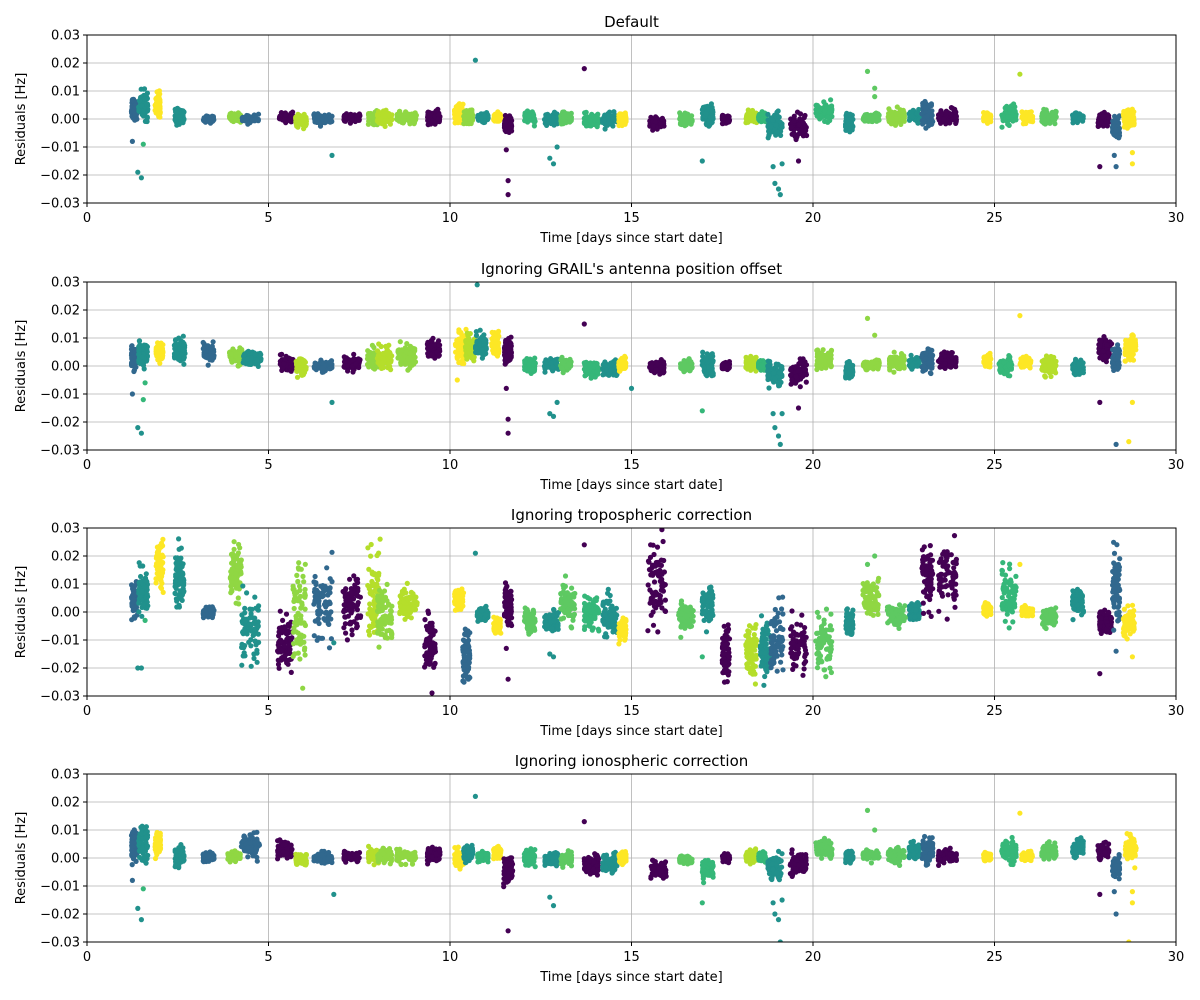 This screenshot has width=1200, height=1000. What do you see at coordinates (87, 218) in the screenshot?
I see `x-tick-label: 0` at bounding box center [87, 218].